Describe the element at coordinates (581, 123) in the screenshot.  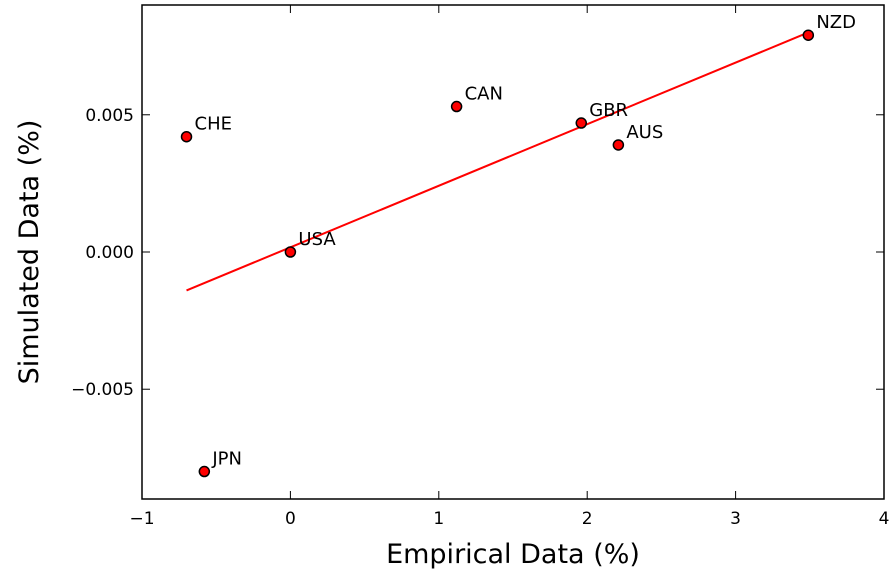
I see `data-point-gbr` at that location.